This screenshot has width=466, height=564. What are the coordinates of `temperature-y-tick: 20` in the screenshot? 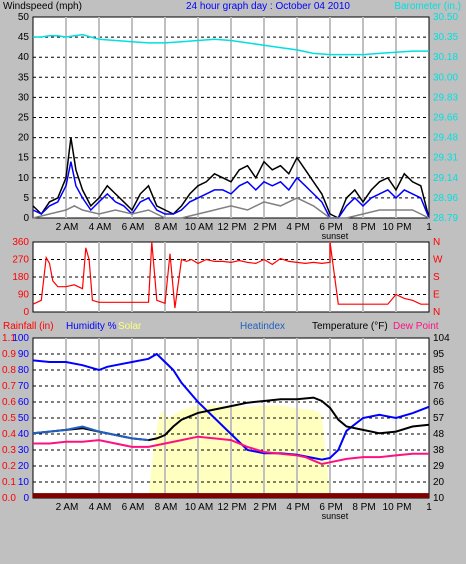 It's located at (439, 482).